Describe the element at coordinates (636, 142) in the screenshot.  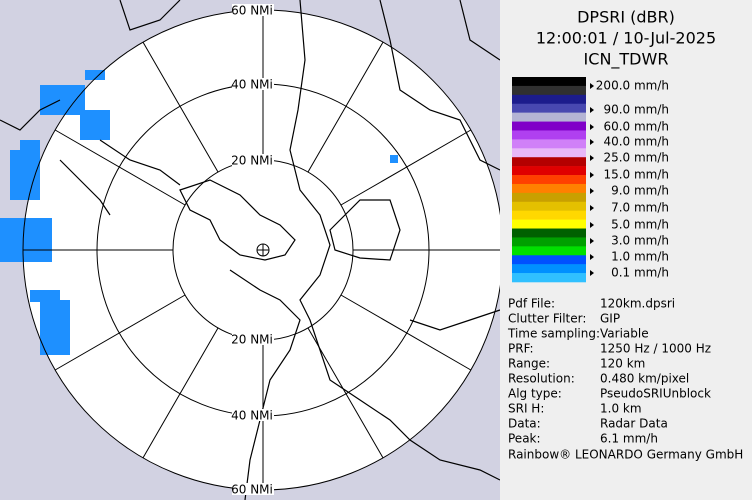
I see `legend-label: 40.0 mm/h` at that location.